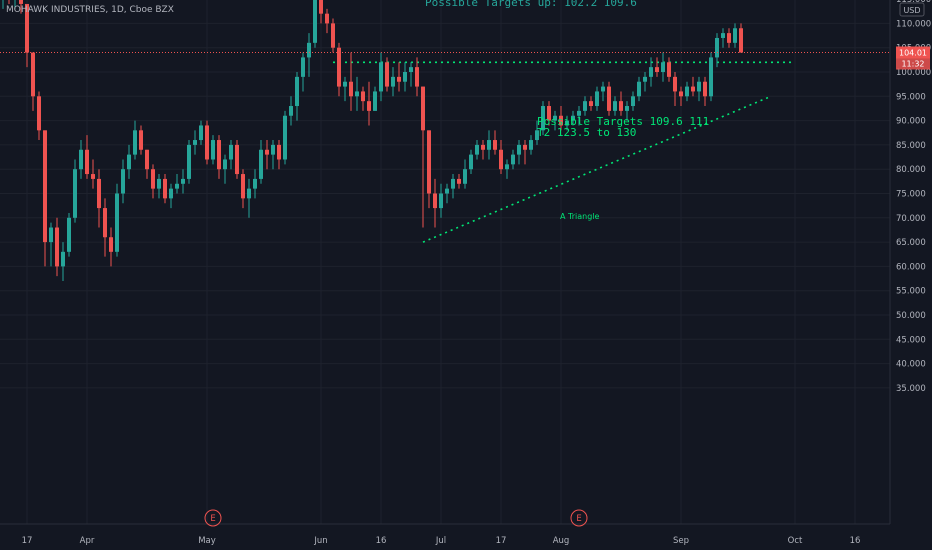 The image size is (932, 550). What do you see at coordinates (320, 541) in the screenshot?
I see `time-tick-label: Jun` at bounding box center [320, 541].